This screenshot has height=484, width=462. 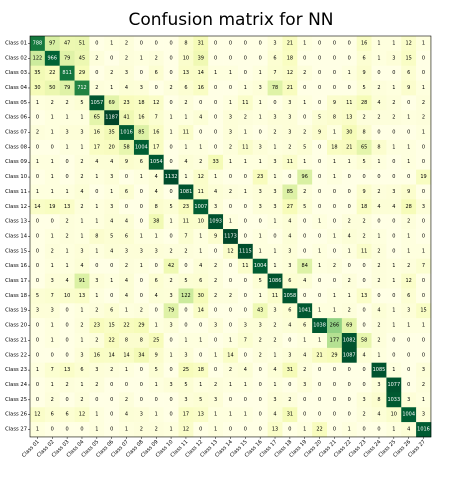 I want to click on cell-value-label: 1016, so click(x=423, y=430).